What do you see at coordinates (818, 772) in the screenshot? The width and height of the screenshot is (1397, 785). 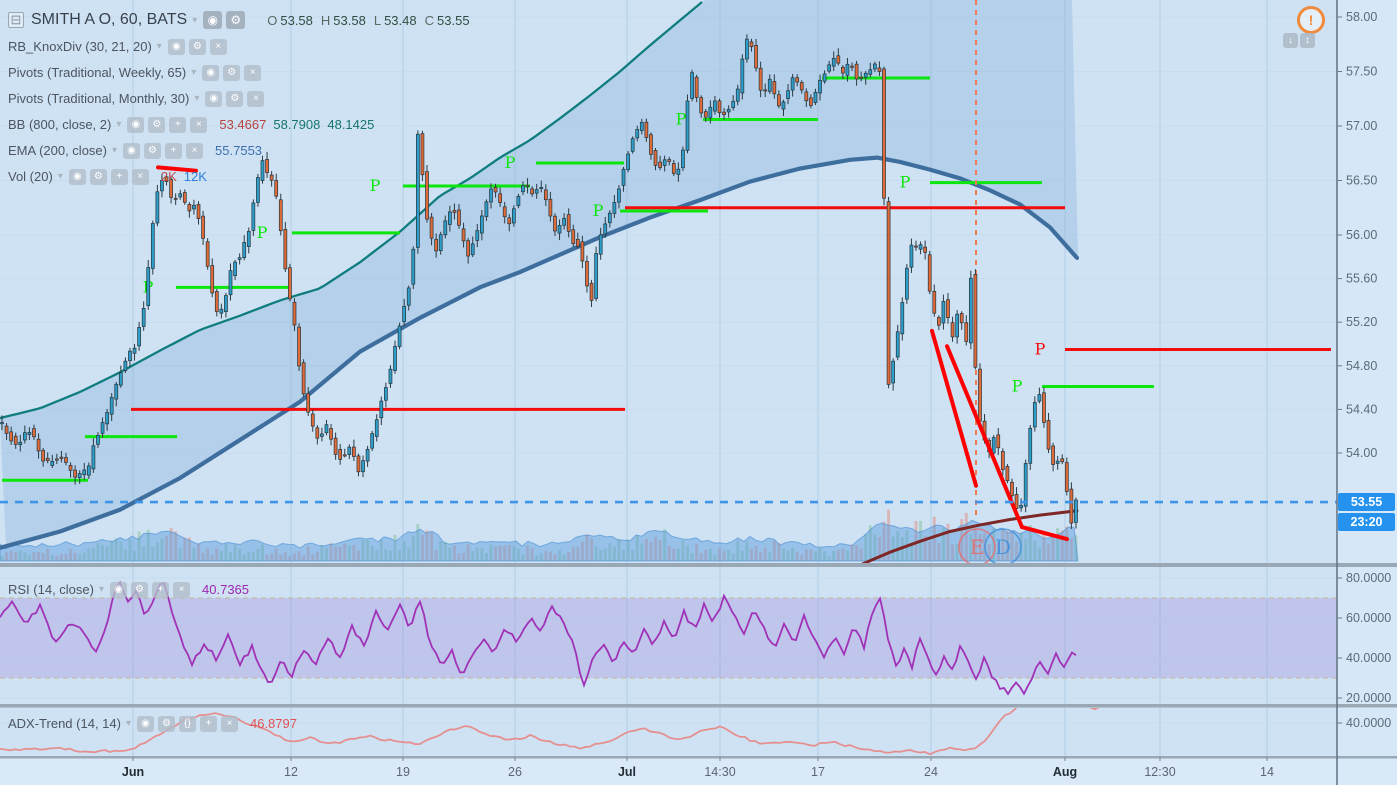 I see `time-tick-label: 17` at bounding box center [818, 772].